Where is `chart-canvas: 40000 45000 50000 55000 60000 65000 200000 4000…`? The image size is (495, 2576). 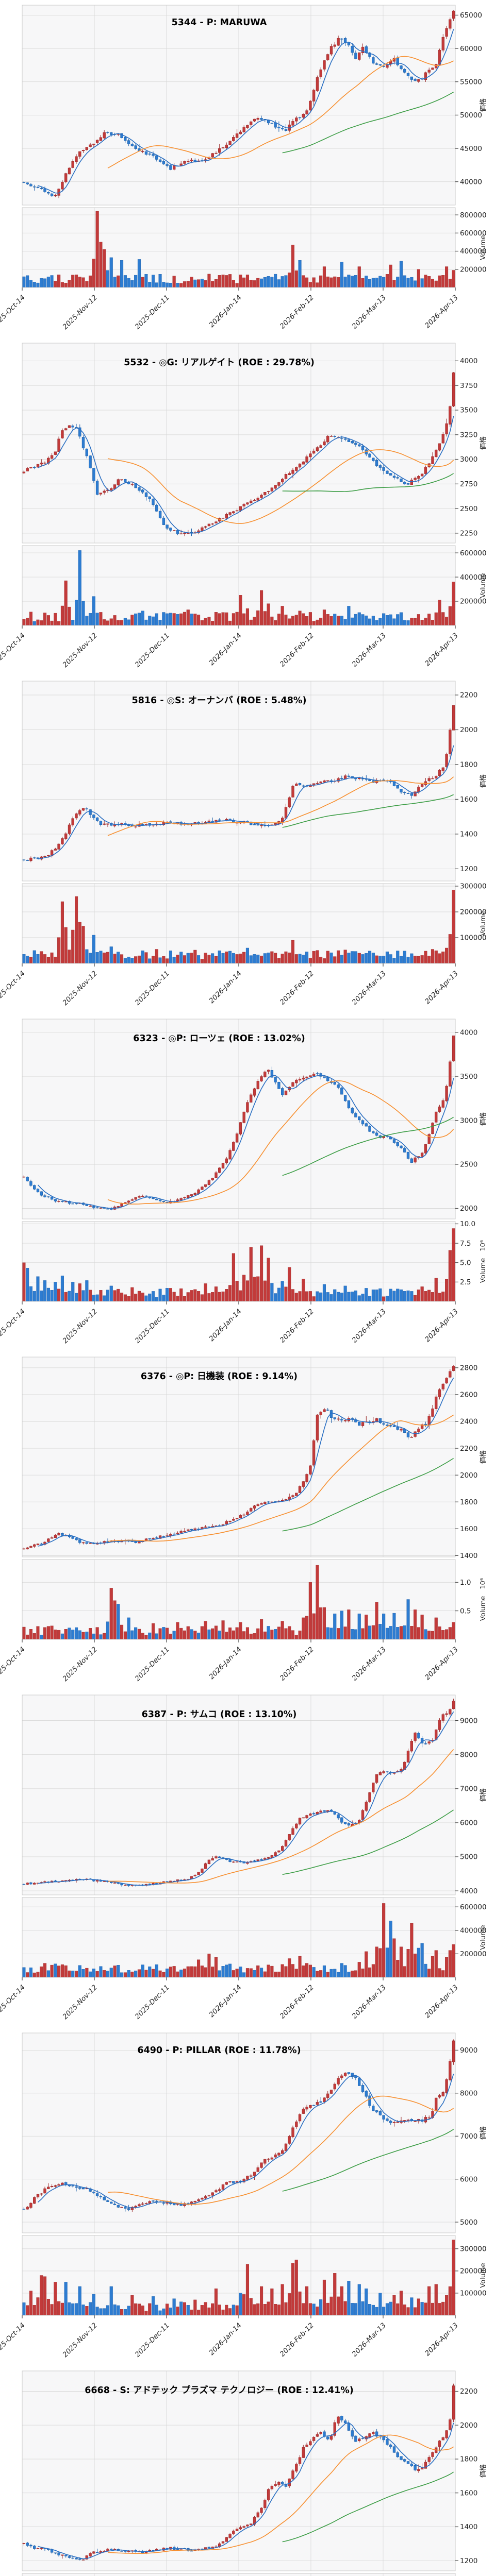
chart-canvas: 40000 45000 50000 55000 60000 65000 200000 4000… is located at coordinates (247, 169).